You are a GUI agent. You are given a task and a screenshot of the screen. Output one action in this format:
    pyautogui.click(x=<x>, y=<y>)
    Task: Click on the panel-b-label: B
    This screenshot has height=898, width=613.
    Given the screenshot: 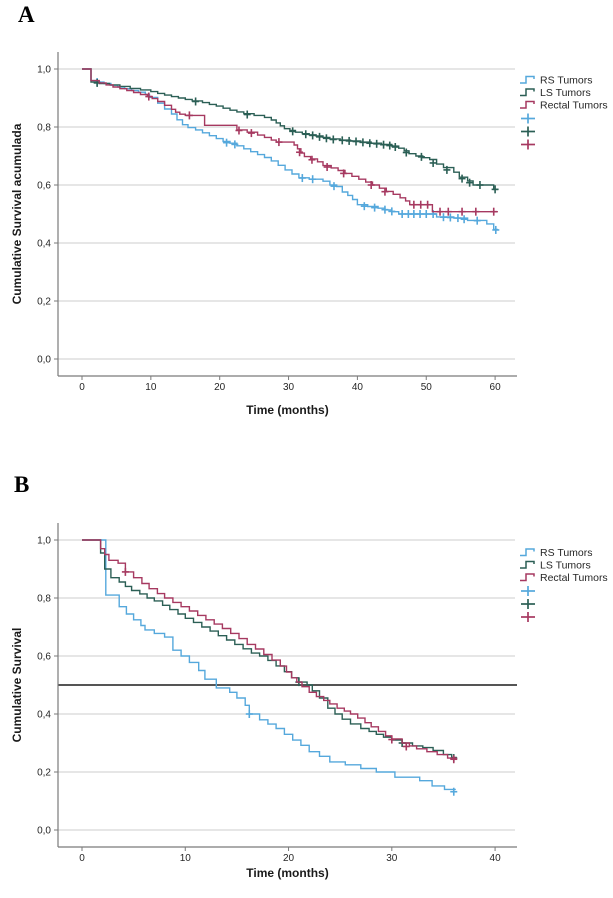 What is the action you would take?
    pyautogui.click(x=22, y=484)
    